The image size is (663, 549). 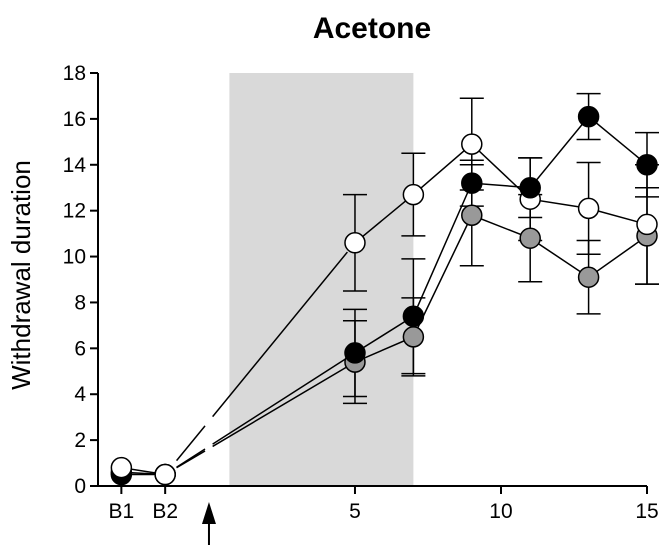 I want to click on x-tick-label-1: B2, so click(x=165, y=511).